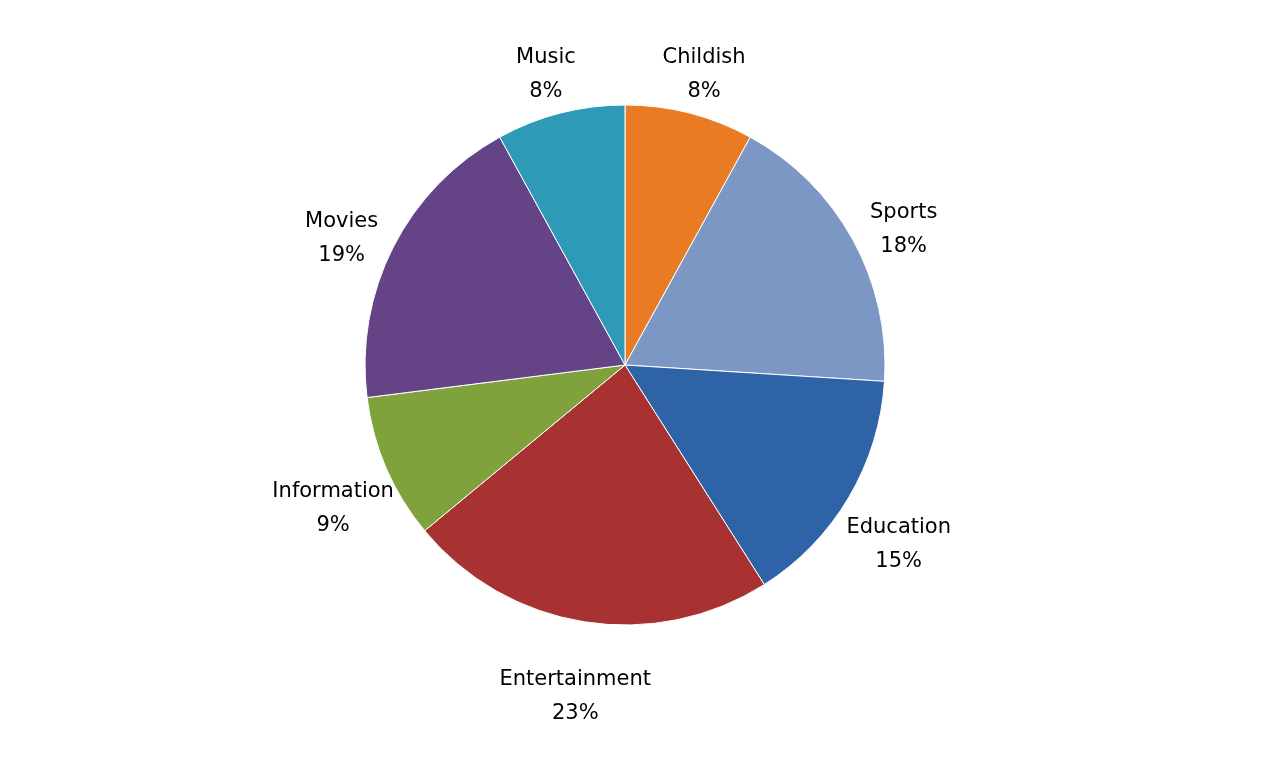  What do you see at coordinates (333, 490) in the screenshot?
I see `slice-label: Information` at bounding box center [333, 490].